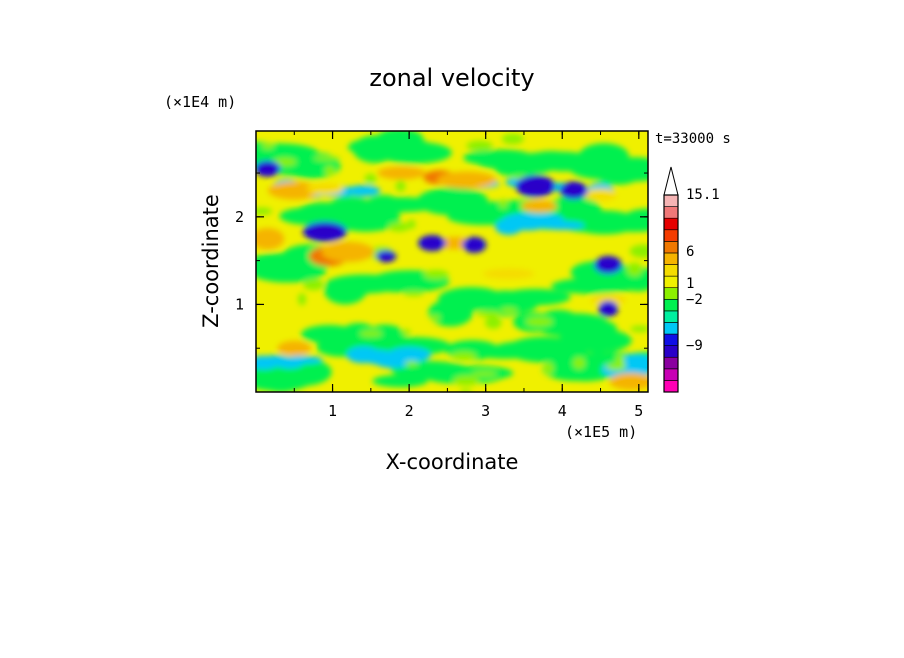 The width and height of the screenshot is (904, 658). Describe the element at coordinates (638, 411) in the screenshot. I see `x-tick-label: 5` at that location.